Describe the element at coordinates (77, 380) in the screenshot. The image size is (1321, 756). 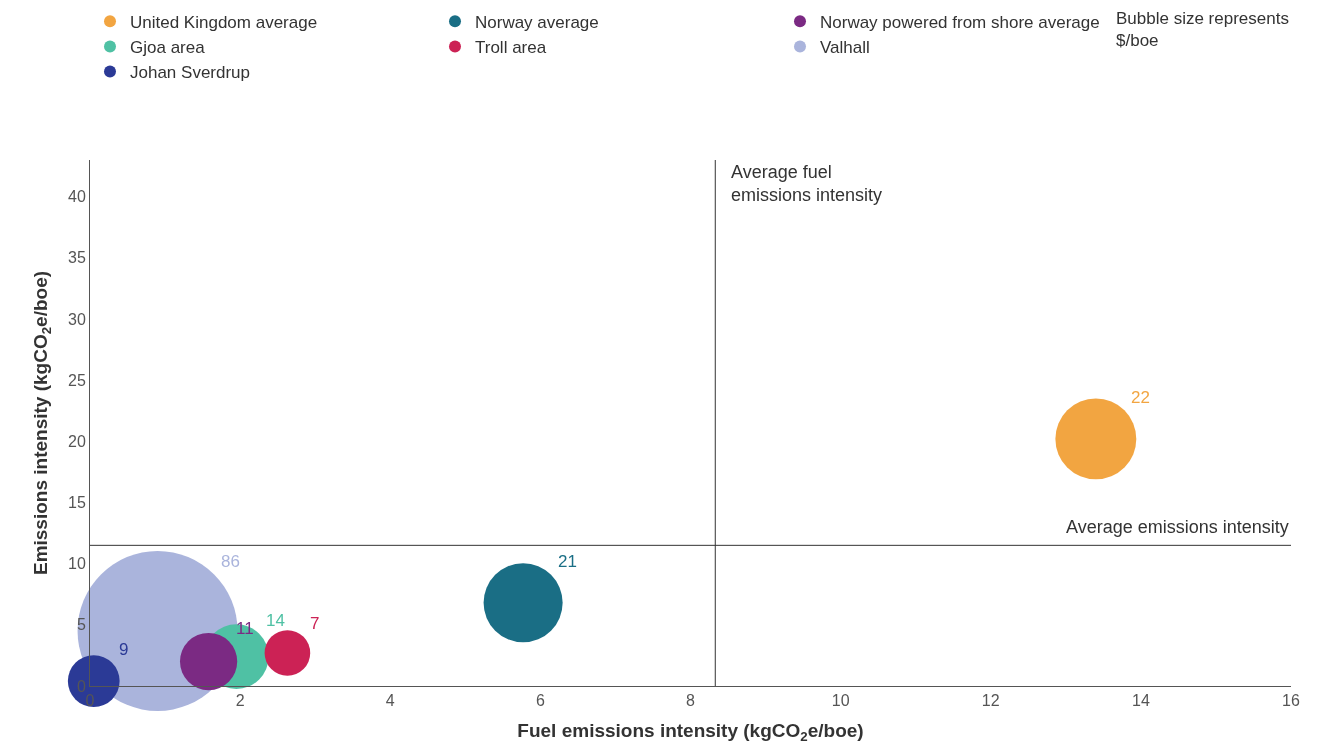
I see `y-tick-label: 25` at that location.